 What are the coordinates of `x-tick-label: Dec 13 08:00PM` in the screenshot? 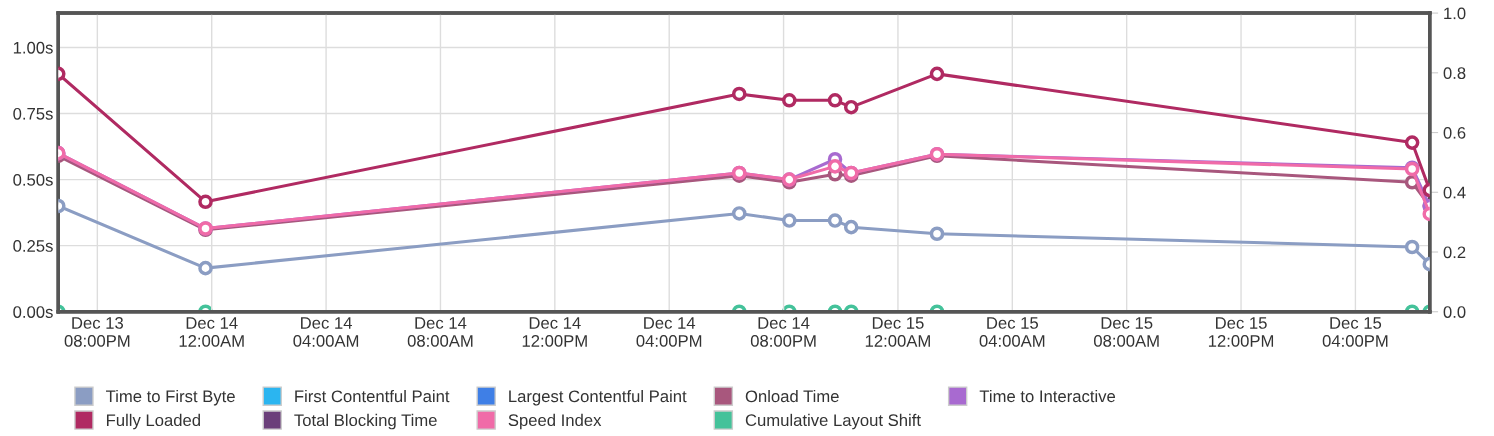 It's located at (97, 332).